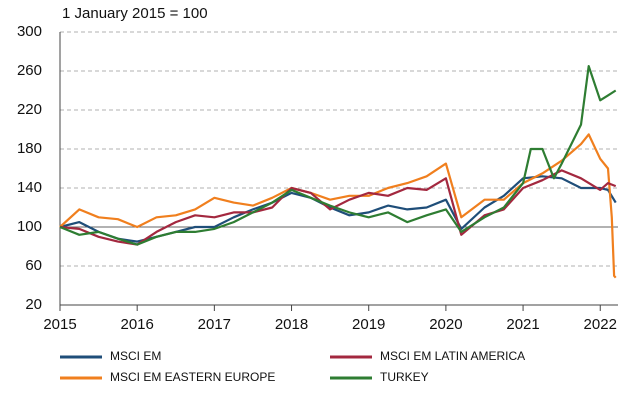 This screenshot has width=620, height=419. What do you see at coordinates (29, 109) in the screenshot?
I see `y-tick-label: 220` at bounding box center [29, 109].